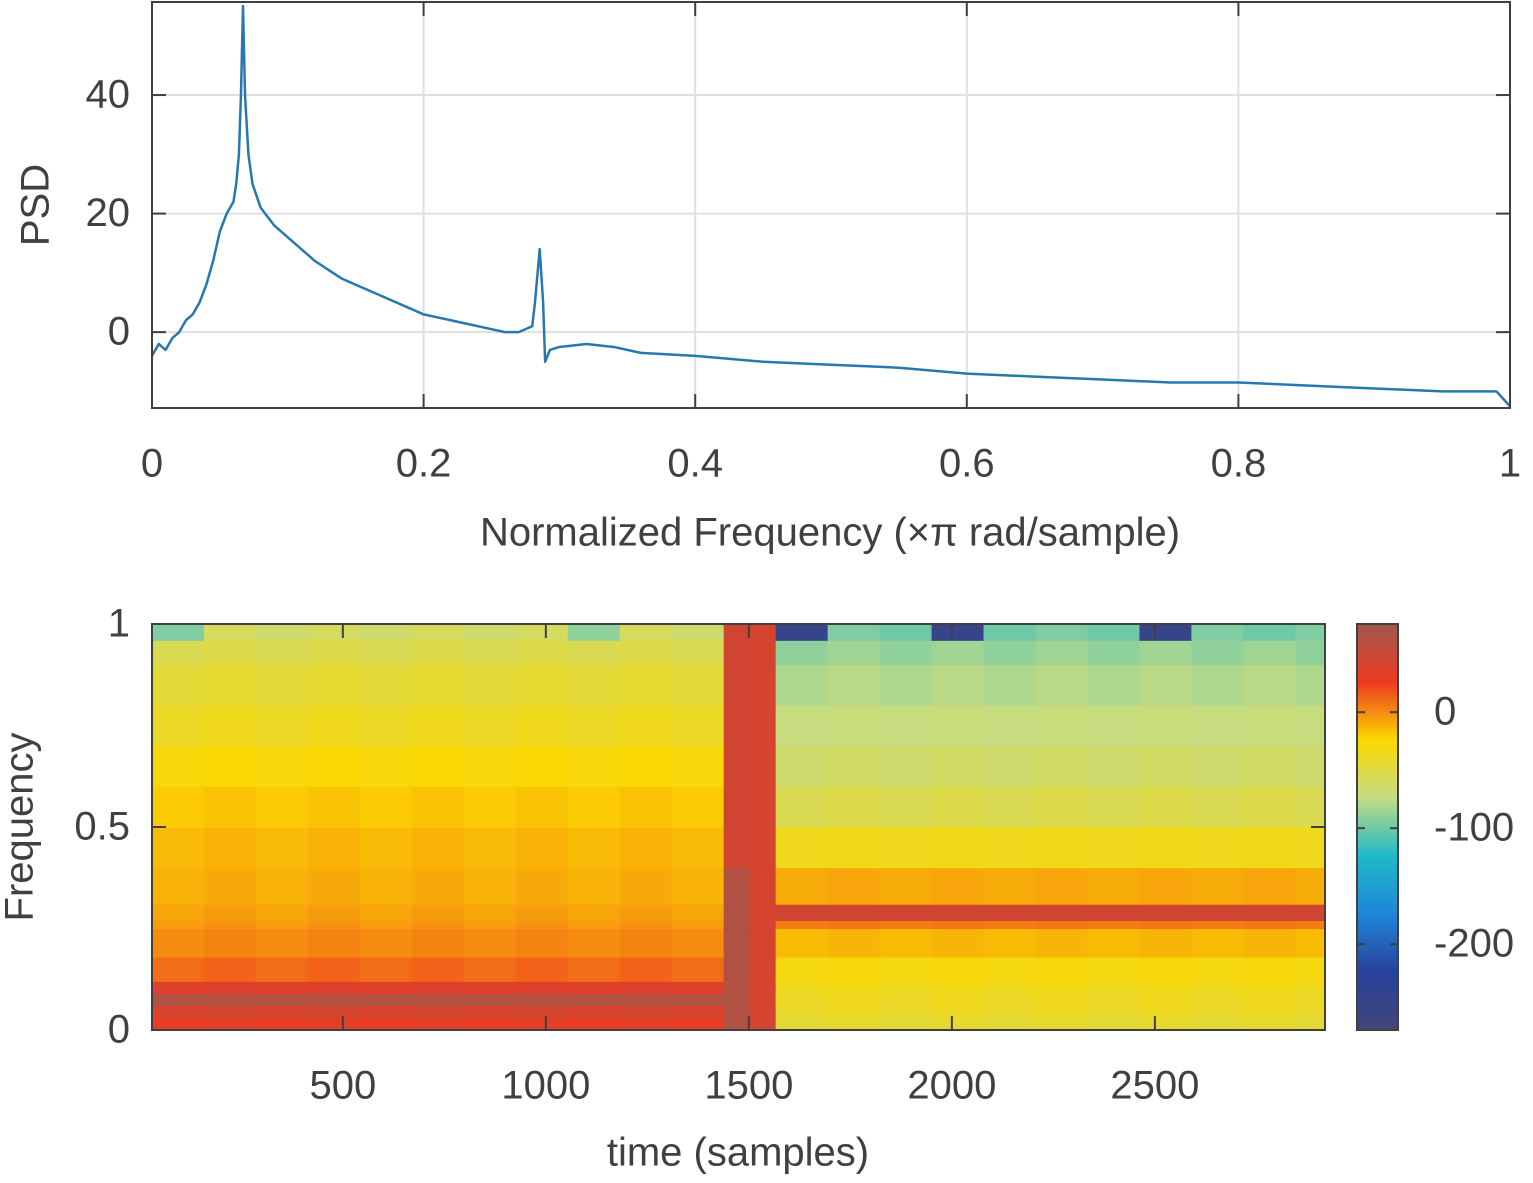 The height and width of the screenshot is (1183, 1533). What do you see at coordinates (967, 464) in the screenshot?
I see `x-tick-label: 0.6` at bounding box center [967, 464].